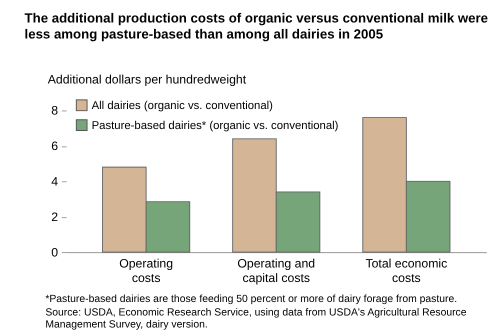 The image size is (493, 330). Describe the element at coordinates (54, 181) in the screenshot. I see `y-tick-label: 4` at that location.